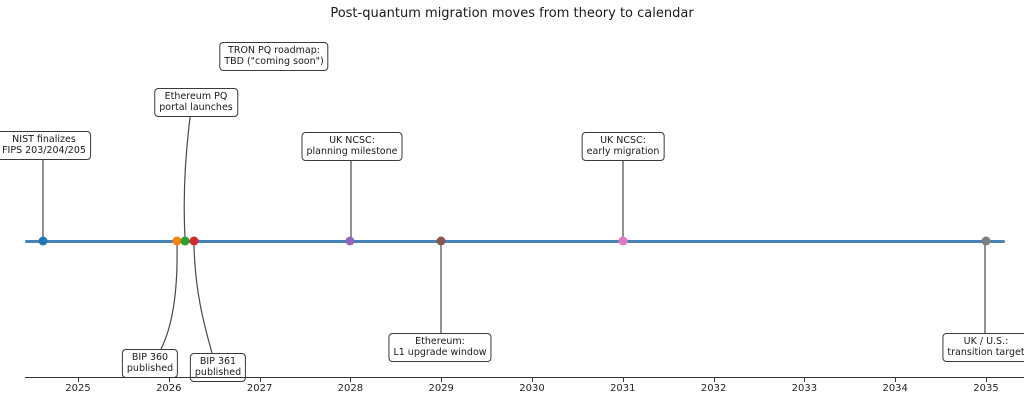  Describe the element at coordinates (260, 380) in the screenshot. I see `x-tick-2027` at that location.